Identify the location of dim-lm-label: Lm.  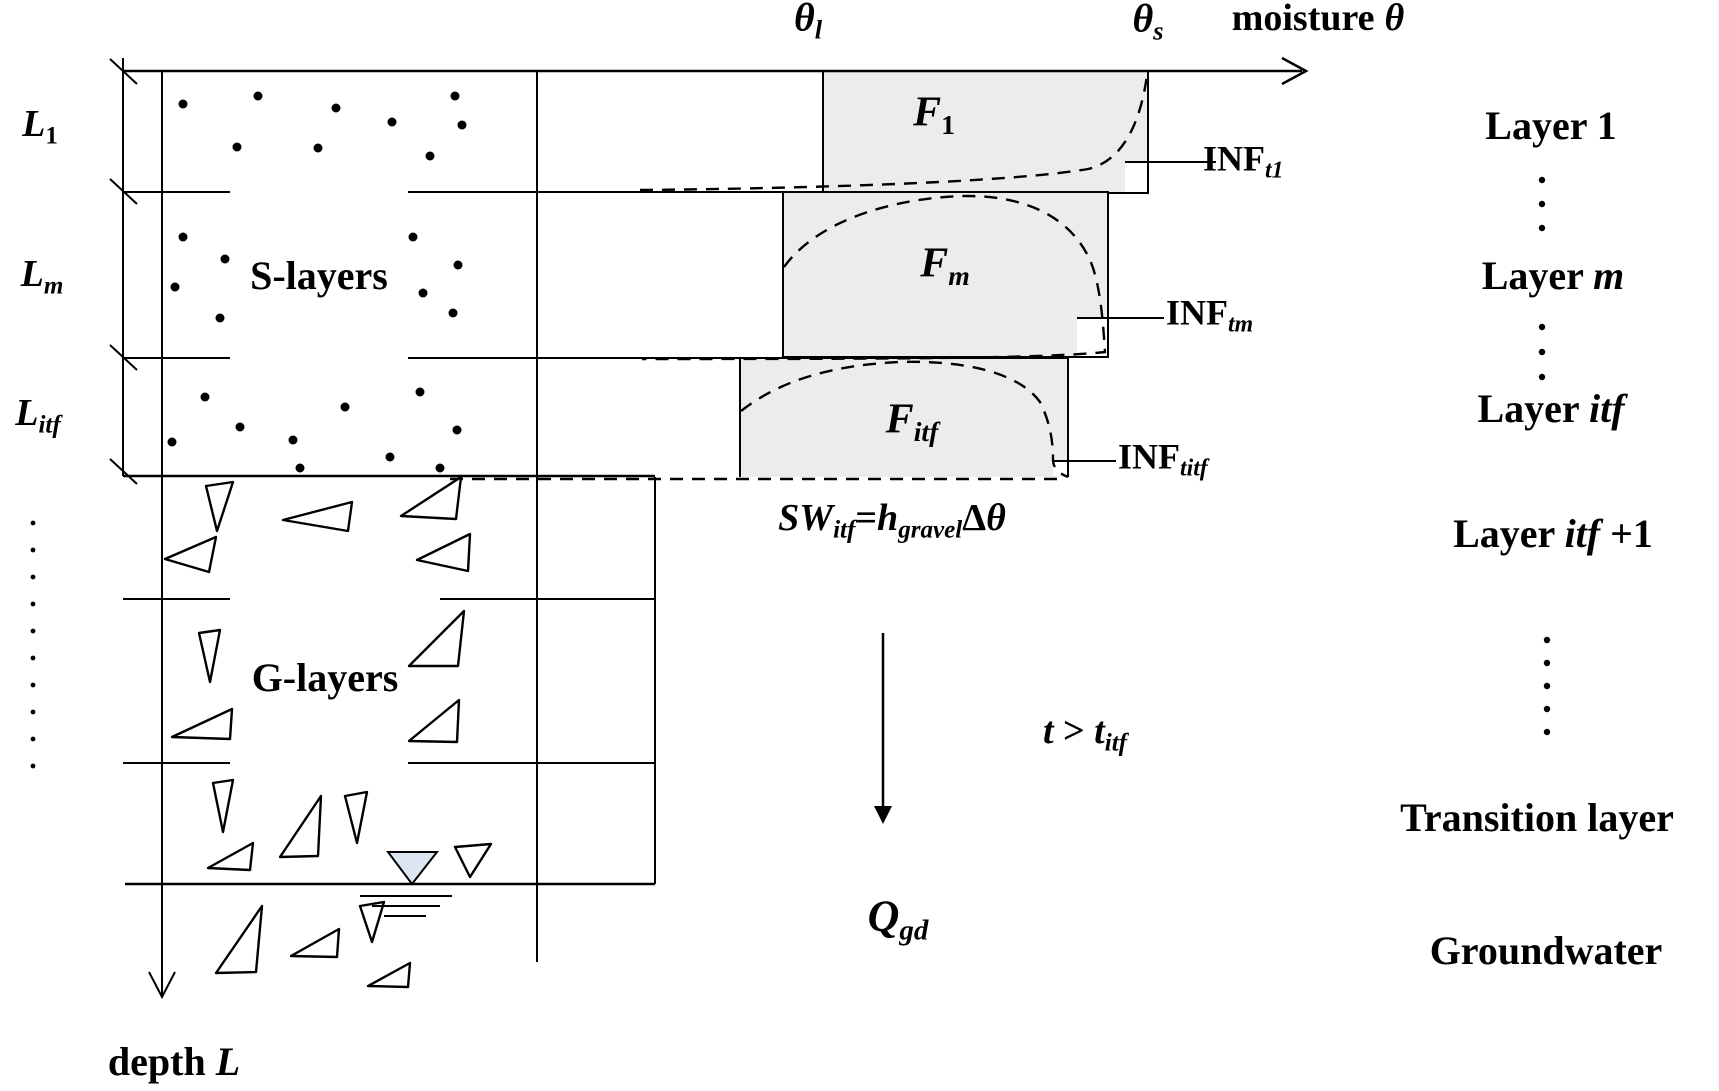
(42, 276).